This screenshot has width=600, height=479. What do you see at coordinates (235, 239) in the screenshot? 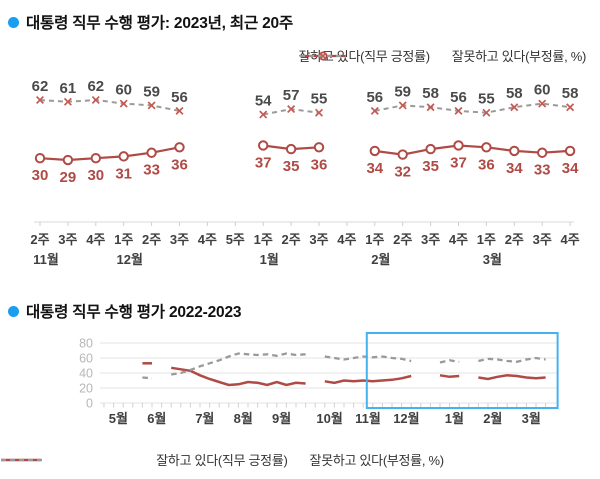
I see `week-tick-label: 5주` at bounding box center [235, 239].